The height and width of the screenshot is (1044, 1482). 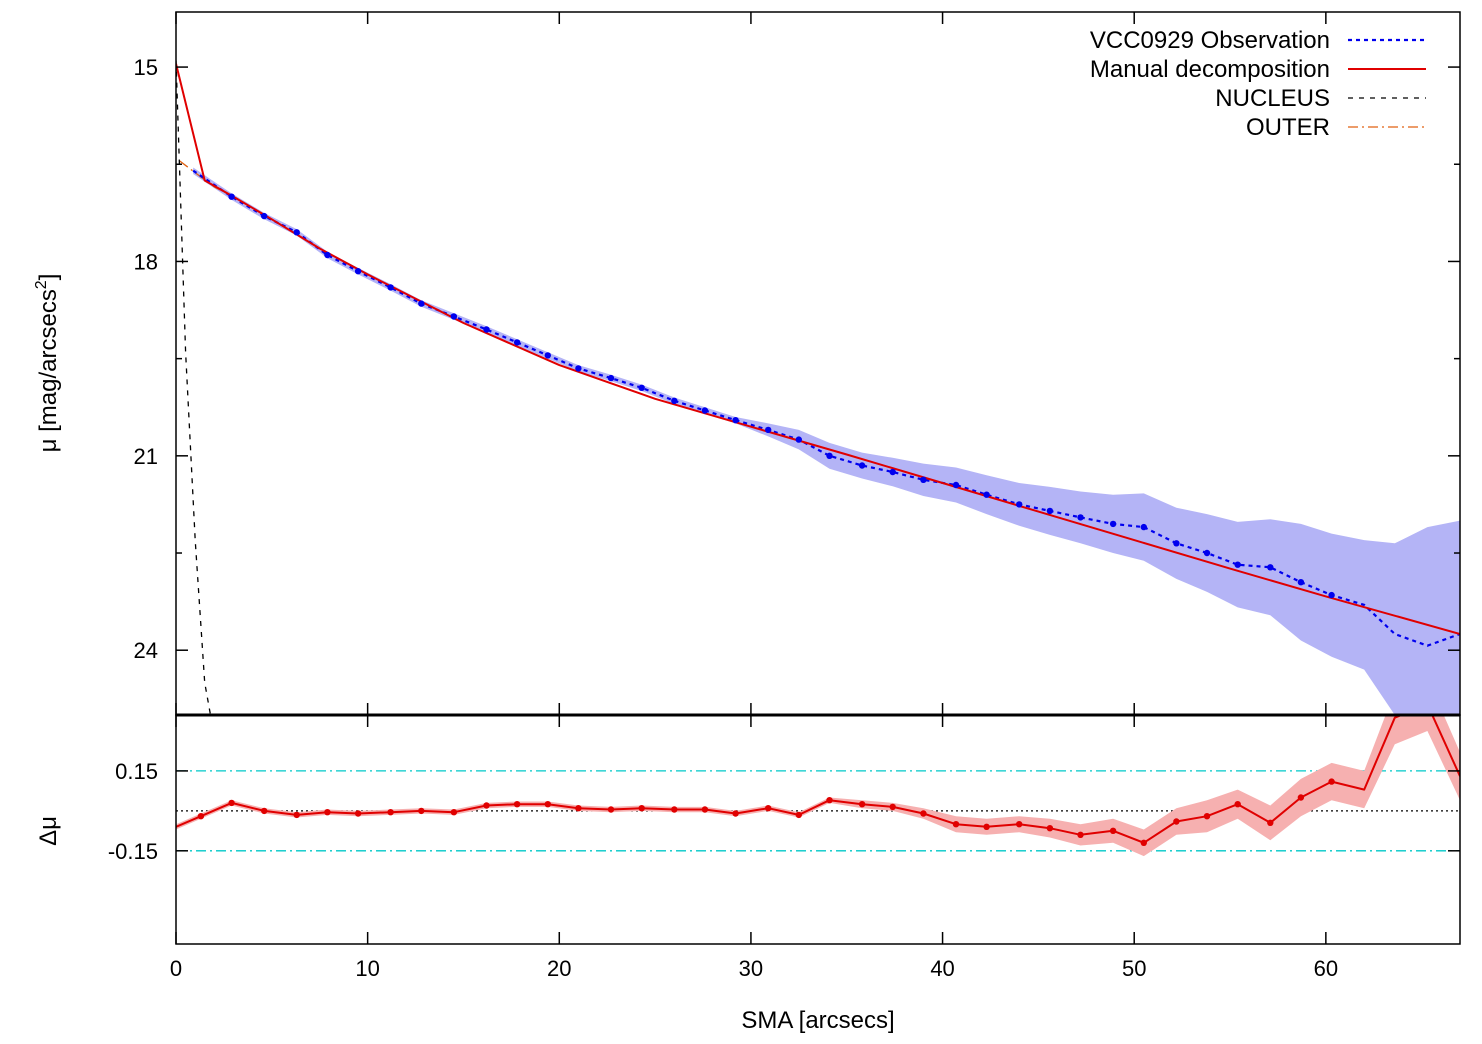 I want to click on legend-label: OUTER, so click(x=1288, y=127).